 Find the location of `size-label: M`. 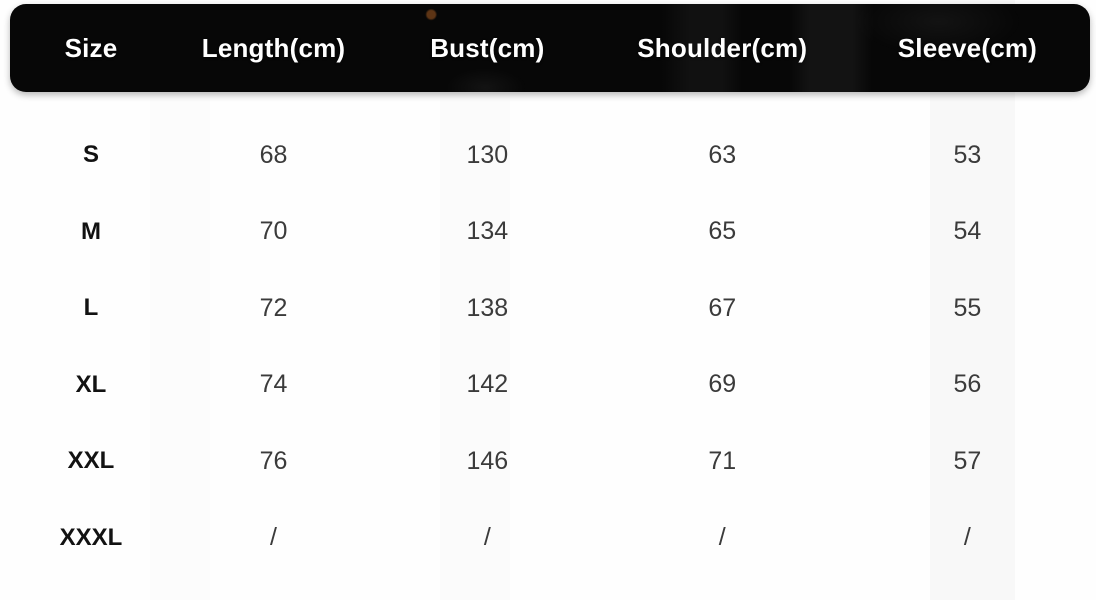

size-label: M is located at coordinates (91, 231).